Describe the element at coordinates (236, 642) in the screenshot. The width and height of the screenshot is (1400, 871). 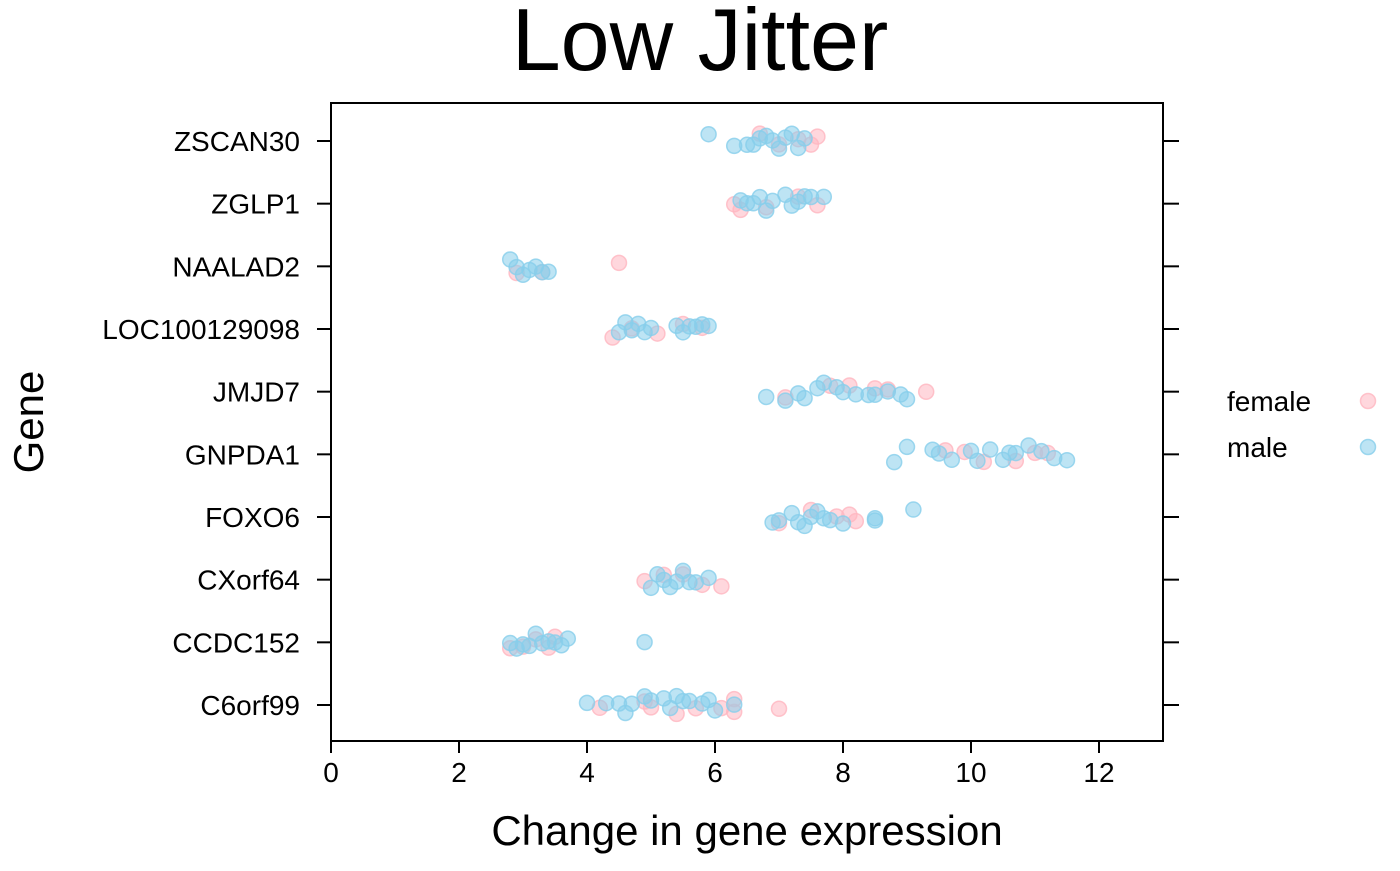
I see `y-tick-label: CCDC152` at that location.